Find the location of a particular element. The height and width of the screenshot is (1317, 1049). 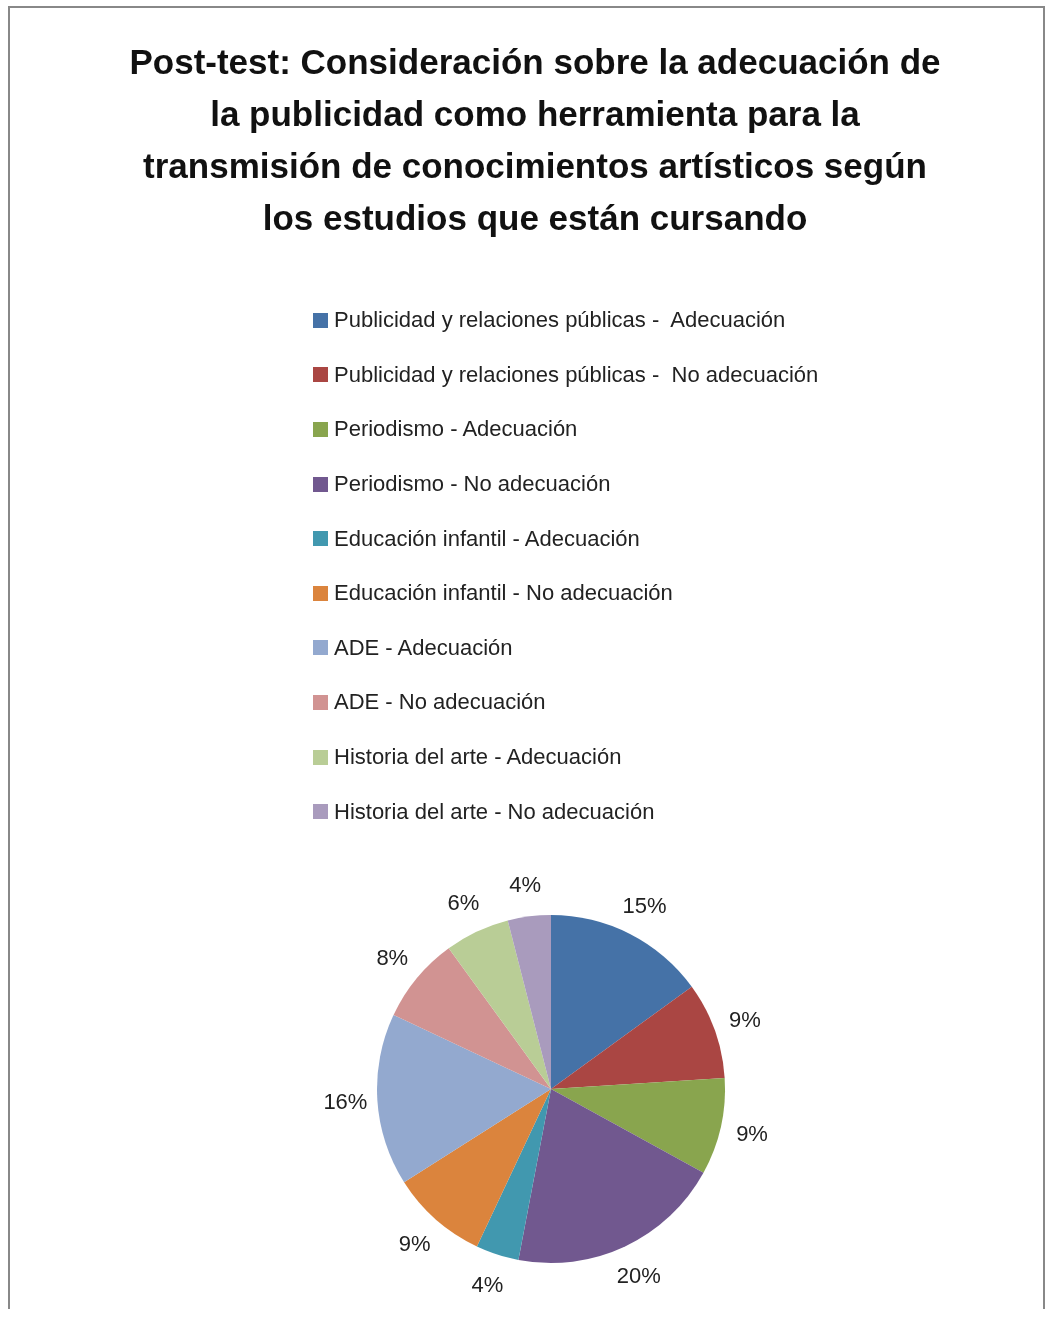

legend-label: Historia del arte - No adecuación is located at coordinates (494, 811).